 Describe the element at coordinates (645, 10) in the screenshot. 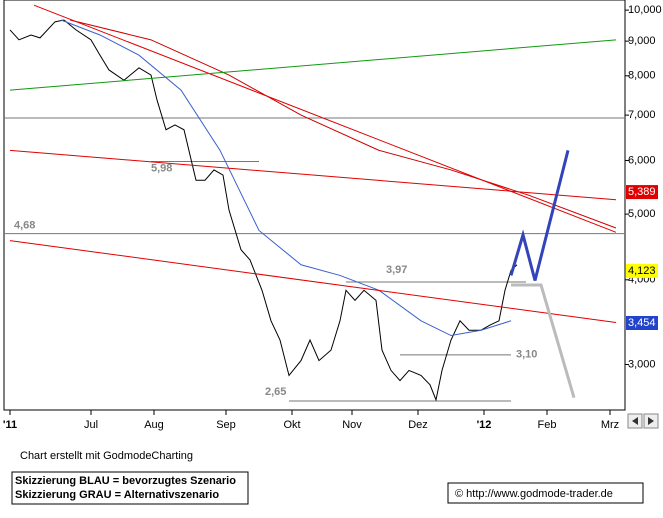

I see `y-tick-label: 10,000` at that location.